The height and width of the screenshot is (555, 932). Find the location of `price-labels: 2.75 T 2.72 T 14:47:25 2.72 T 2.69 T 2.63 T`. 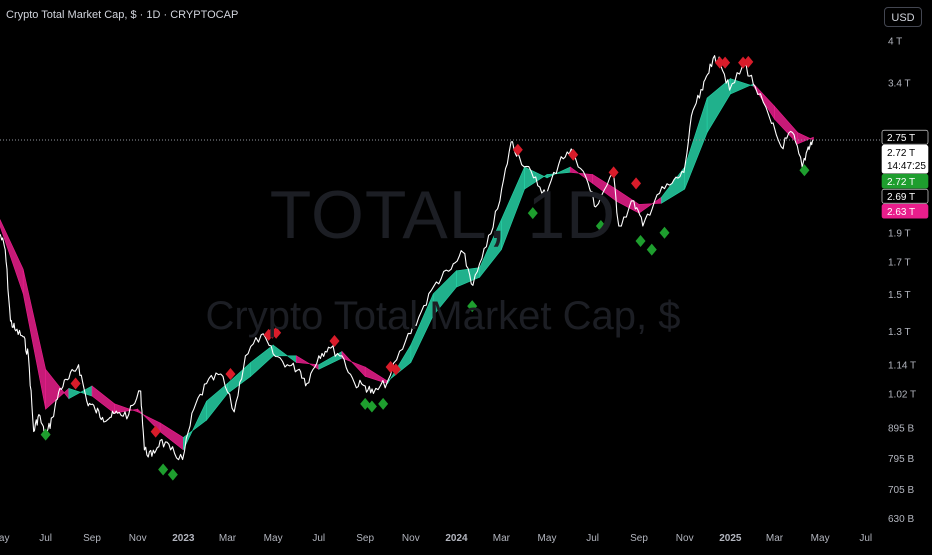

price-labels: 2.75 T 2.72 T 14:47:25 2.72 T 2.69 T 2.63 T is located at coordinates (905, 174).